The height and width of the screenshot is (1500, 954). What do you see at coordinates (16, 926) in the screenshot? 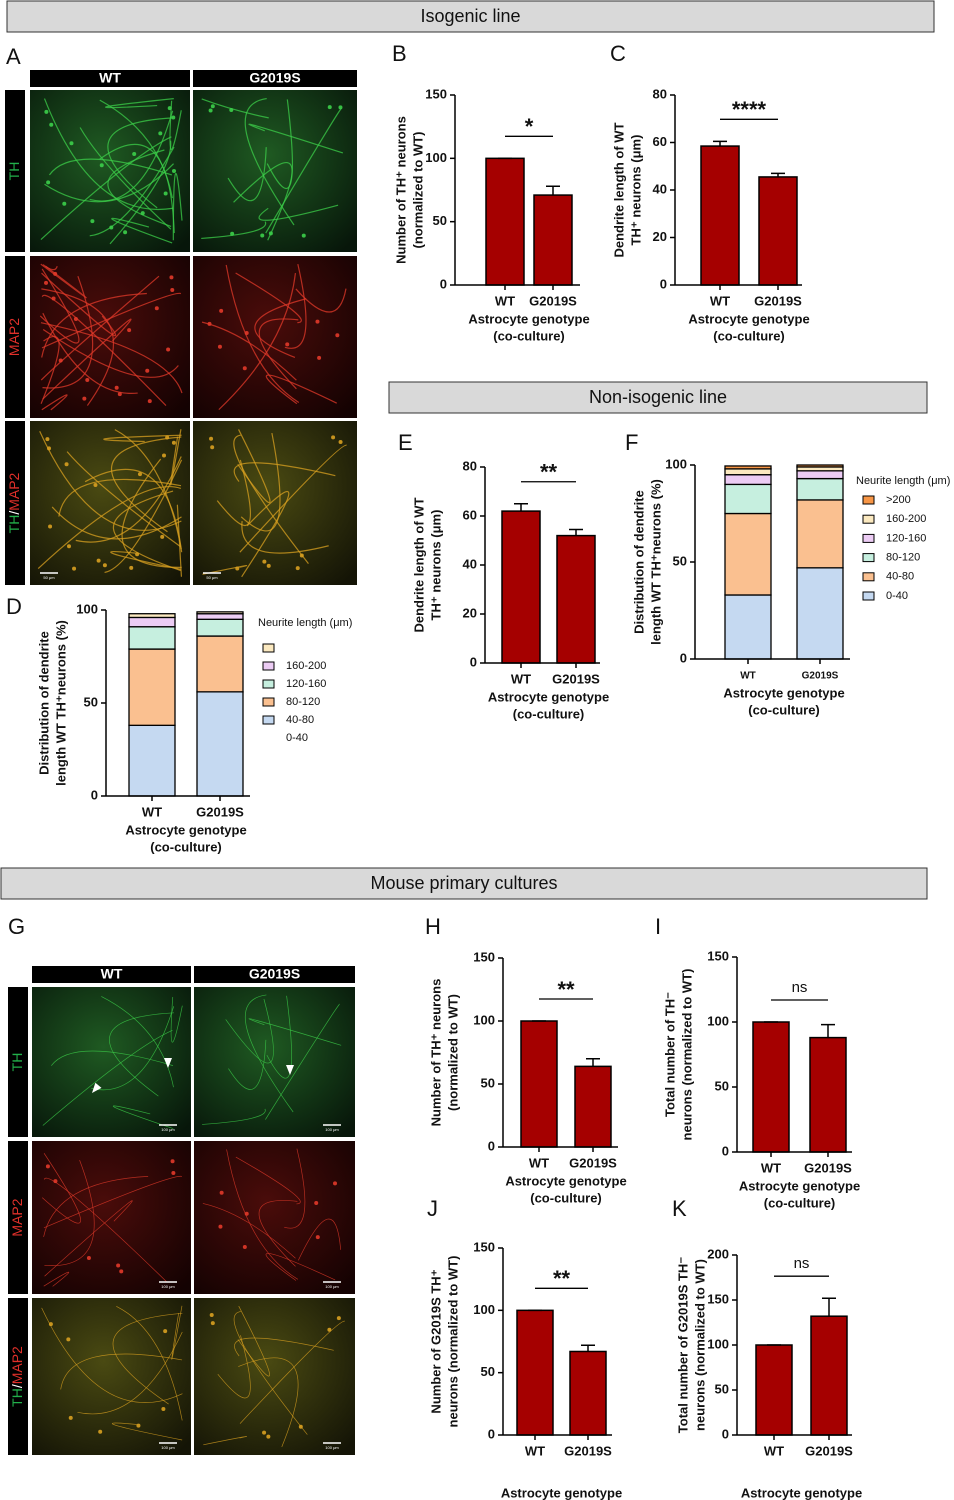
I see `panel-letter: G` at bounding box center [16, 926].